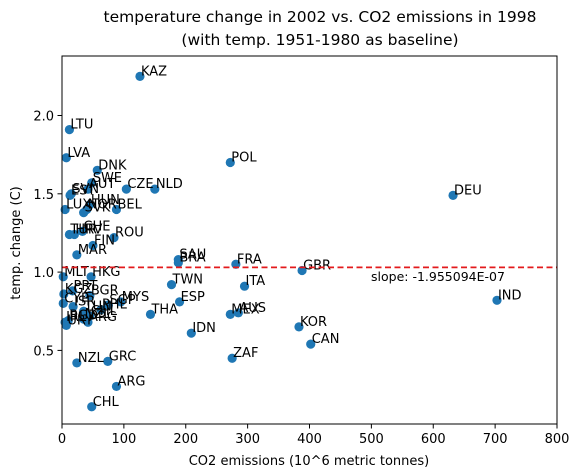 This screenshot has width=580, height=476. Describe the element at coordinates (140, 184) in the screenshot. I see `point-label: CZE` at that location.